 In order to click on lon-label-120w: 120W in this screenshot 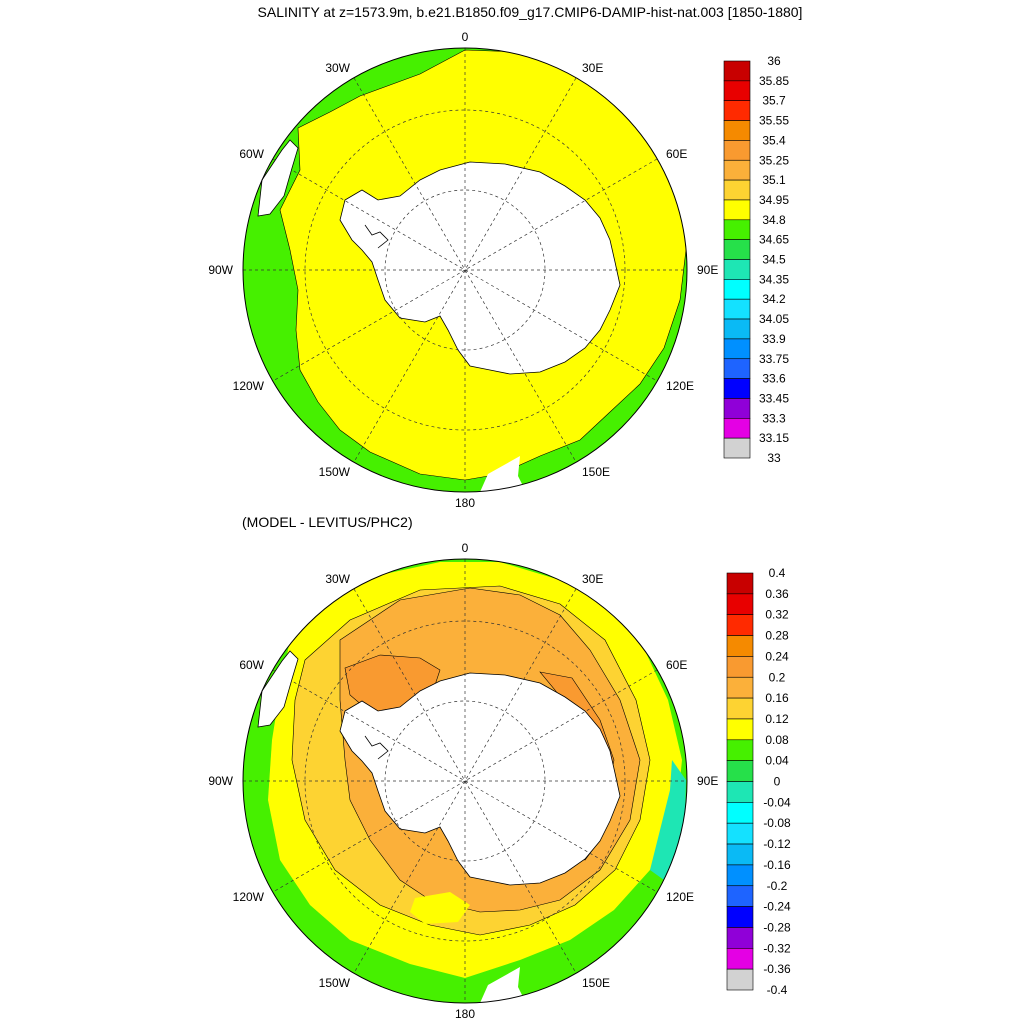, I will do `click(249, 897)`.